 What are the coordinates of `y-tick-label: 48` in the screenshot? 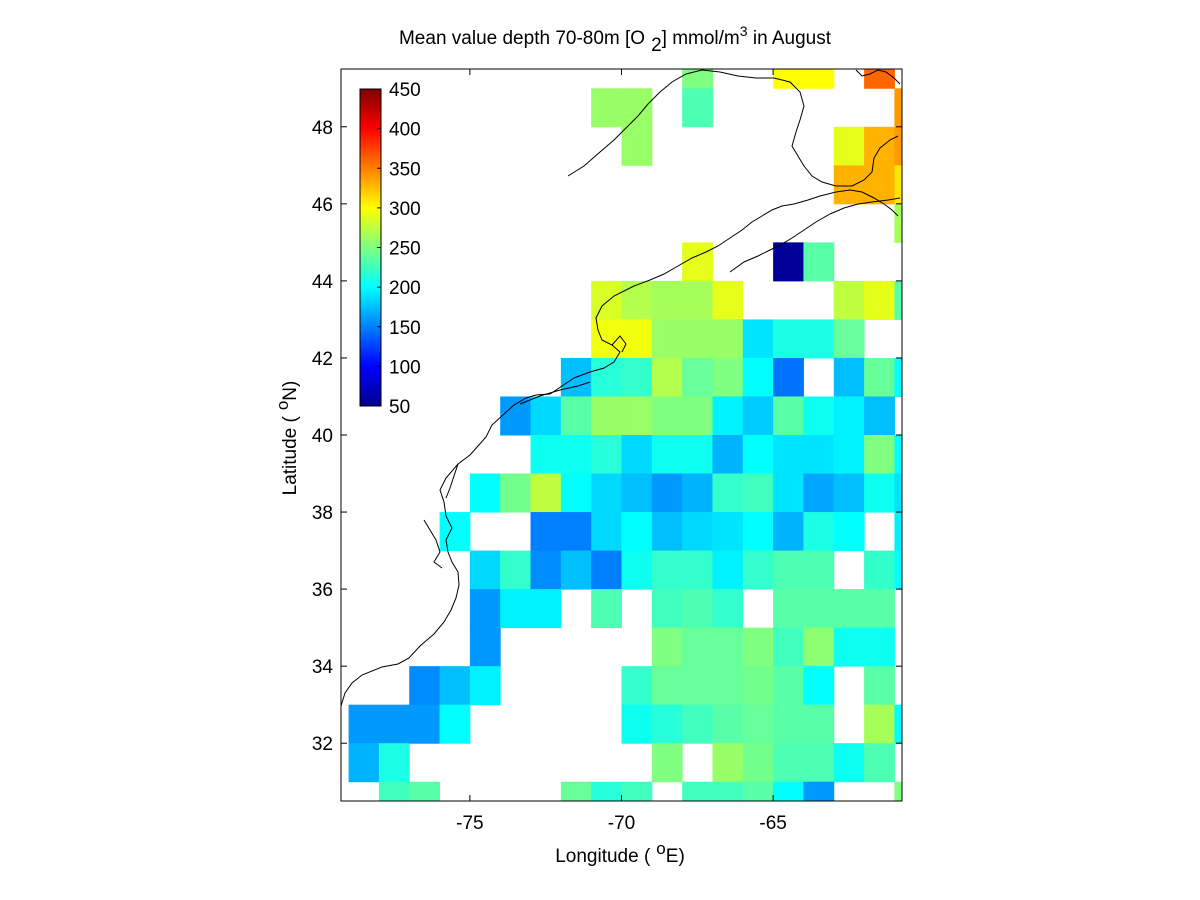 It's located at (322, 128).